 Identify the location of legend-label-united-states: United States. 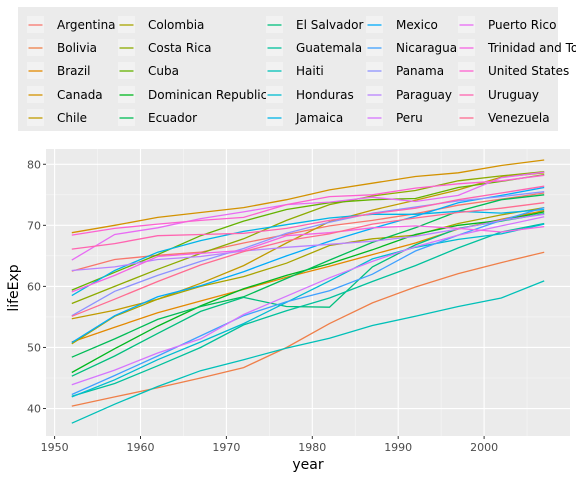
(528, 71).